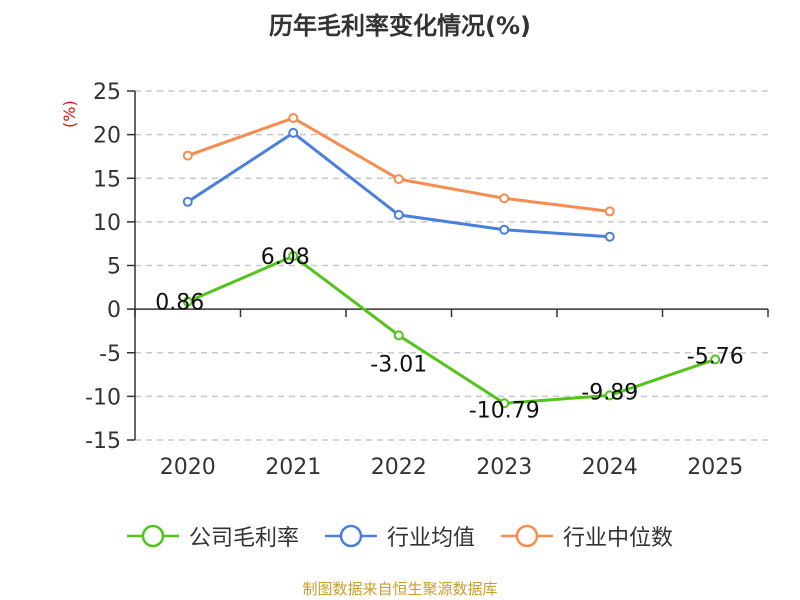 Image resolution: width=800 pixels, height=600 pixels. I want to click on y-tick-label: -5, so click(110, 354).